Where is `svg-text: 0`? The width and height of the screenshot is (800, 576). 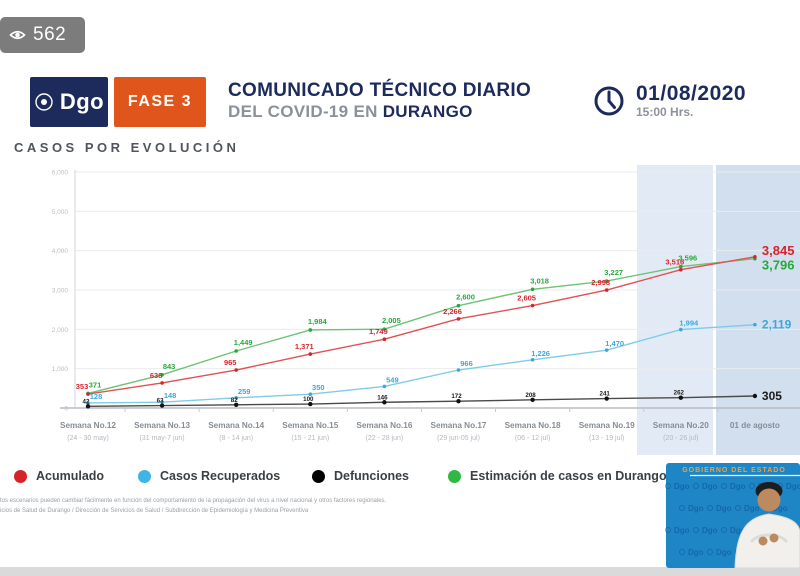 svg-text: 0 is located at coordinates (66, 409).